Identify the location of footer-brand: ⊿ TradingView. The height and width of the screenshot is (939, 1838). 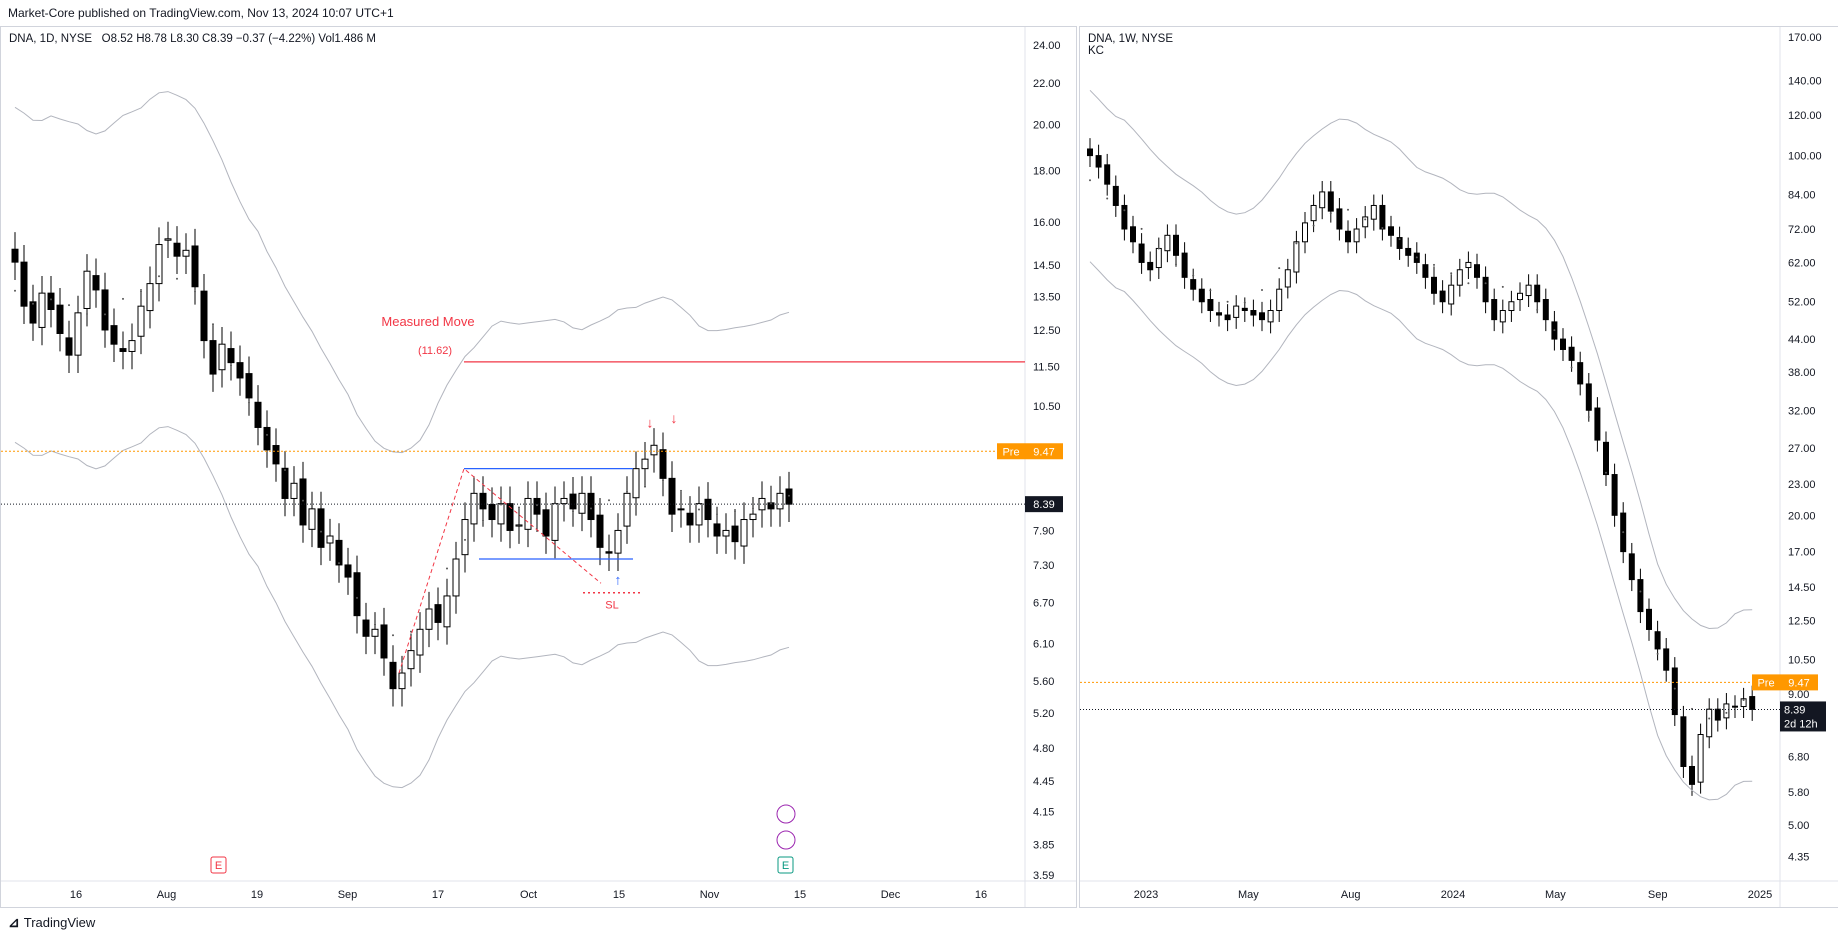
(51, 922).